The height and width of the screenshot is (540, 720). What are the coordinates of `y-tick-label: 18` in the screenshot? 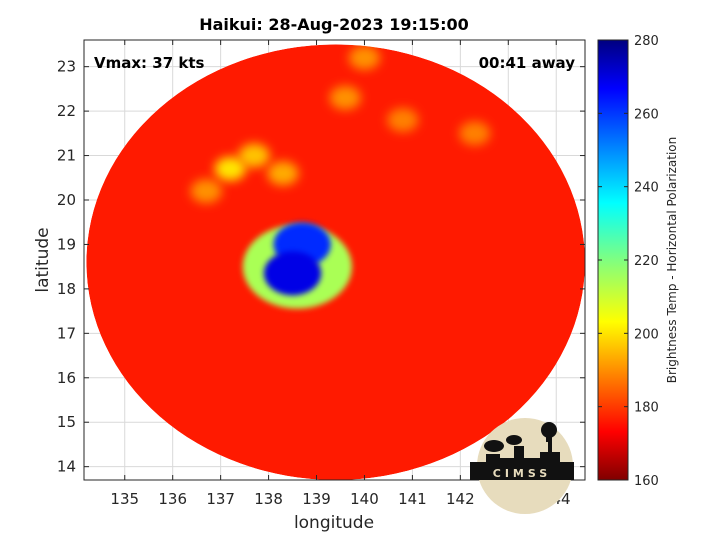 It's located at (66, 289).